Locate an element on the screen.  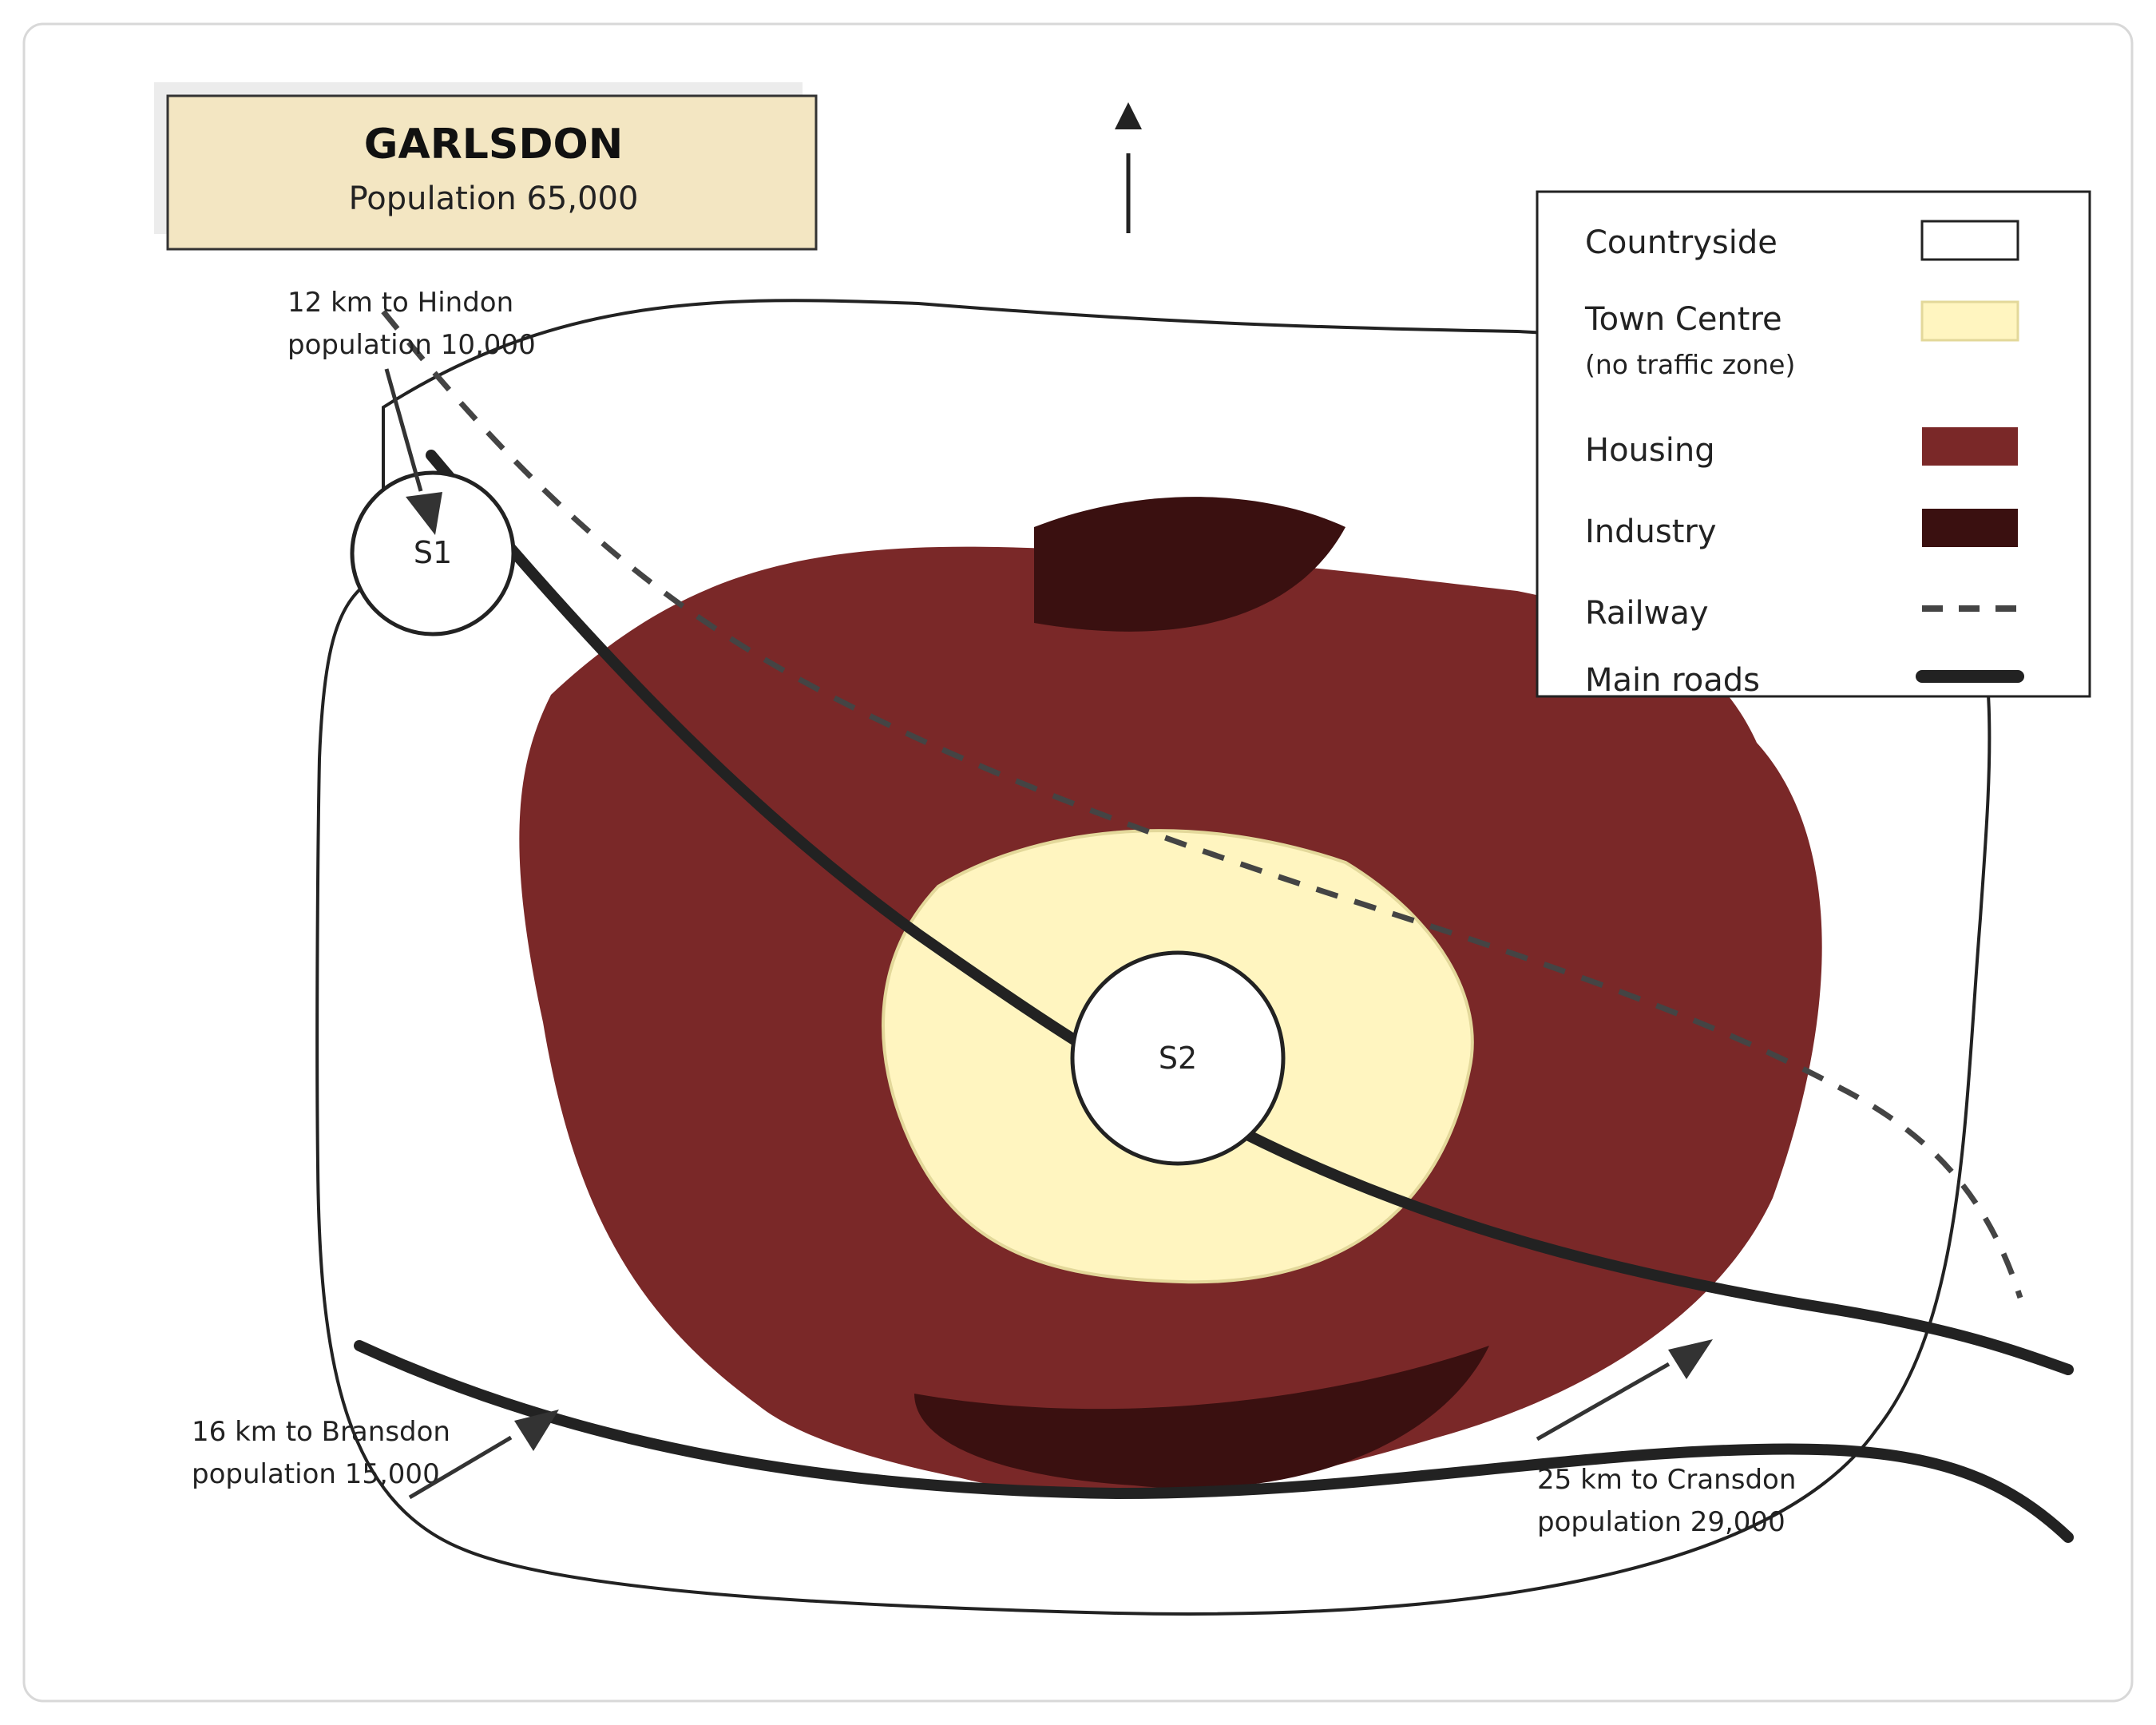
north-arrow-icon is located at coordinates (1128, 168).